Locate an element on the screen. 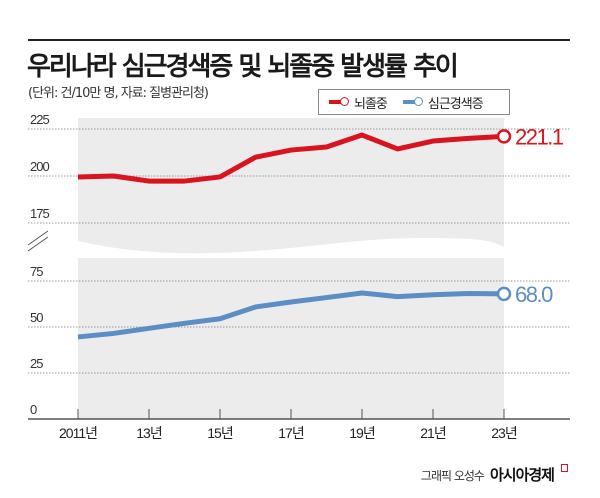  y-tick-label: 75 is located at coordinates (36, 271).